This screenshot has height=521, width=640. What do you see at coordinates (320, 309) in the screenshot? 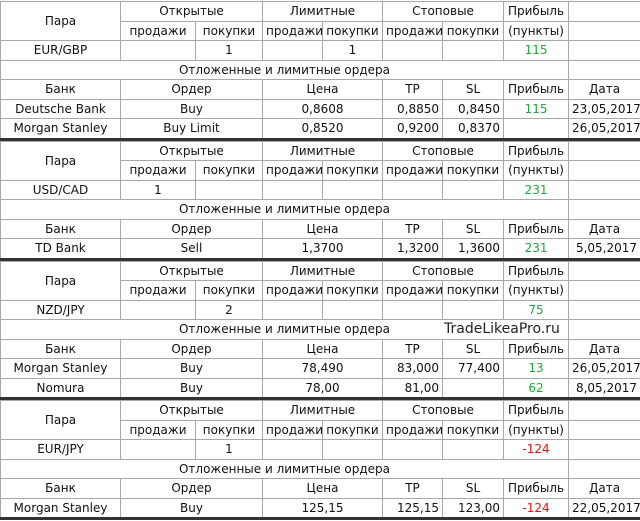
I see `pair-row: NZD/JPY 2 75` at bounding box center [320, 309].